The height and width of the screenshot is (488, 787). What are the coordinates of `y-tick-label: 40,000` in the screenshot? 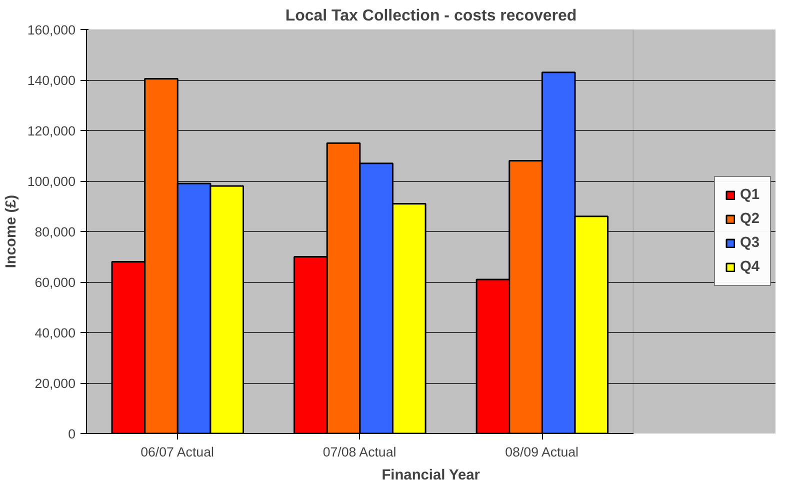 It's located at (55, 333).